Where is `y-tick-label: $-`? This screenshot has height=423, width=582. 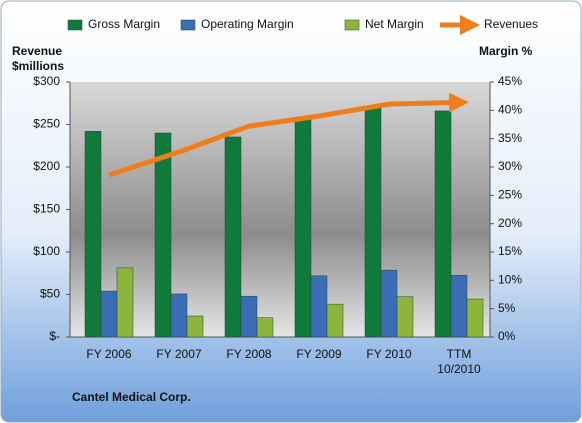 y-tick-label: $- is located at coordinates (54, 336).